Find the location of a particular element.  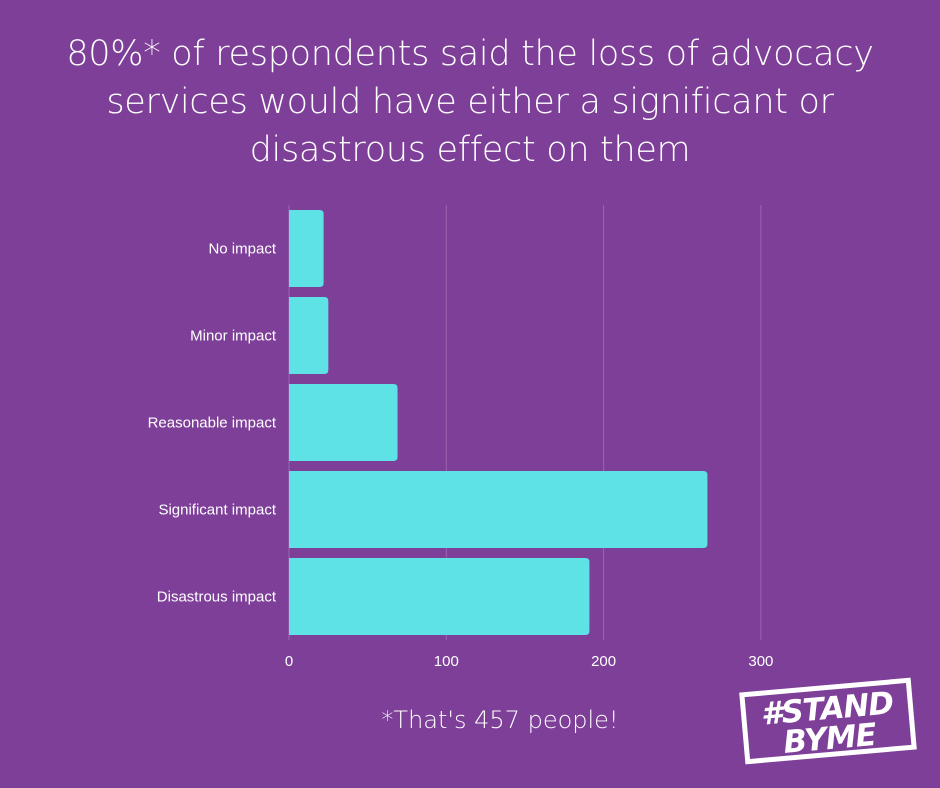

category-label: Reasonable impact is located at coordinates (212, 423).